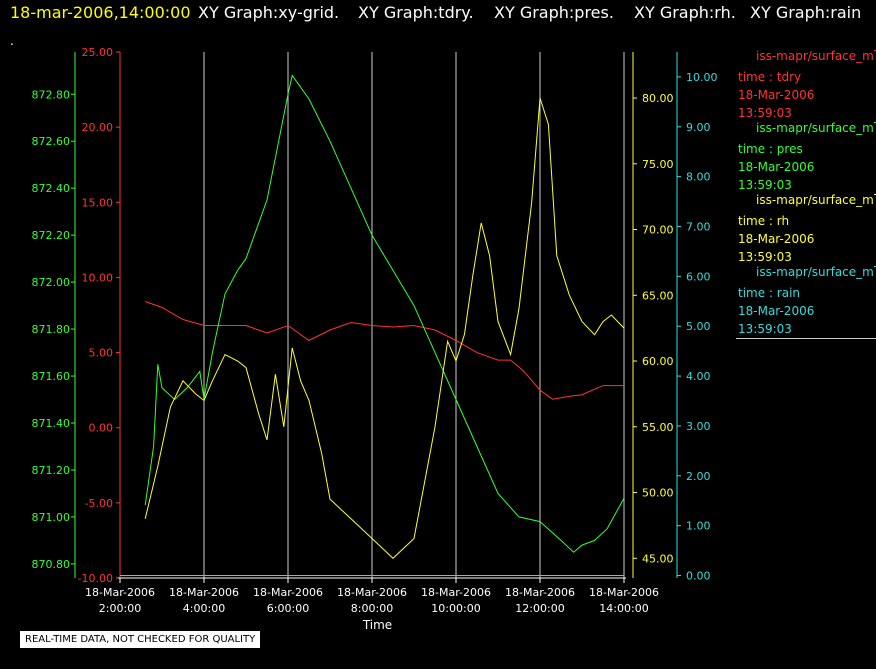  What do you see at coordinates (658, 361) in the screenshot?
I see `rh-tick-label: 60.00` at bounding box center [658, 361].